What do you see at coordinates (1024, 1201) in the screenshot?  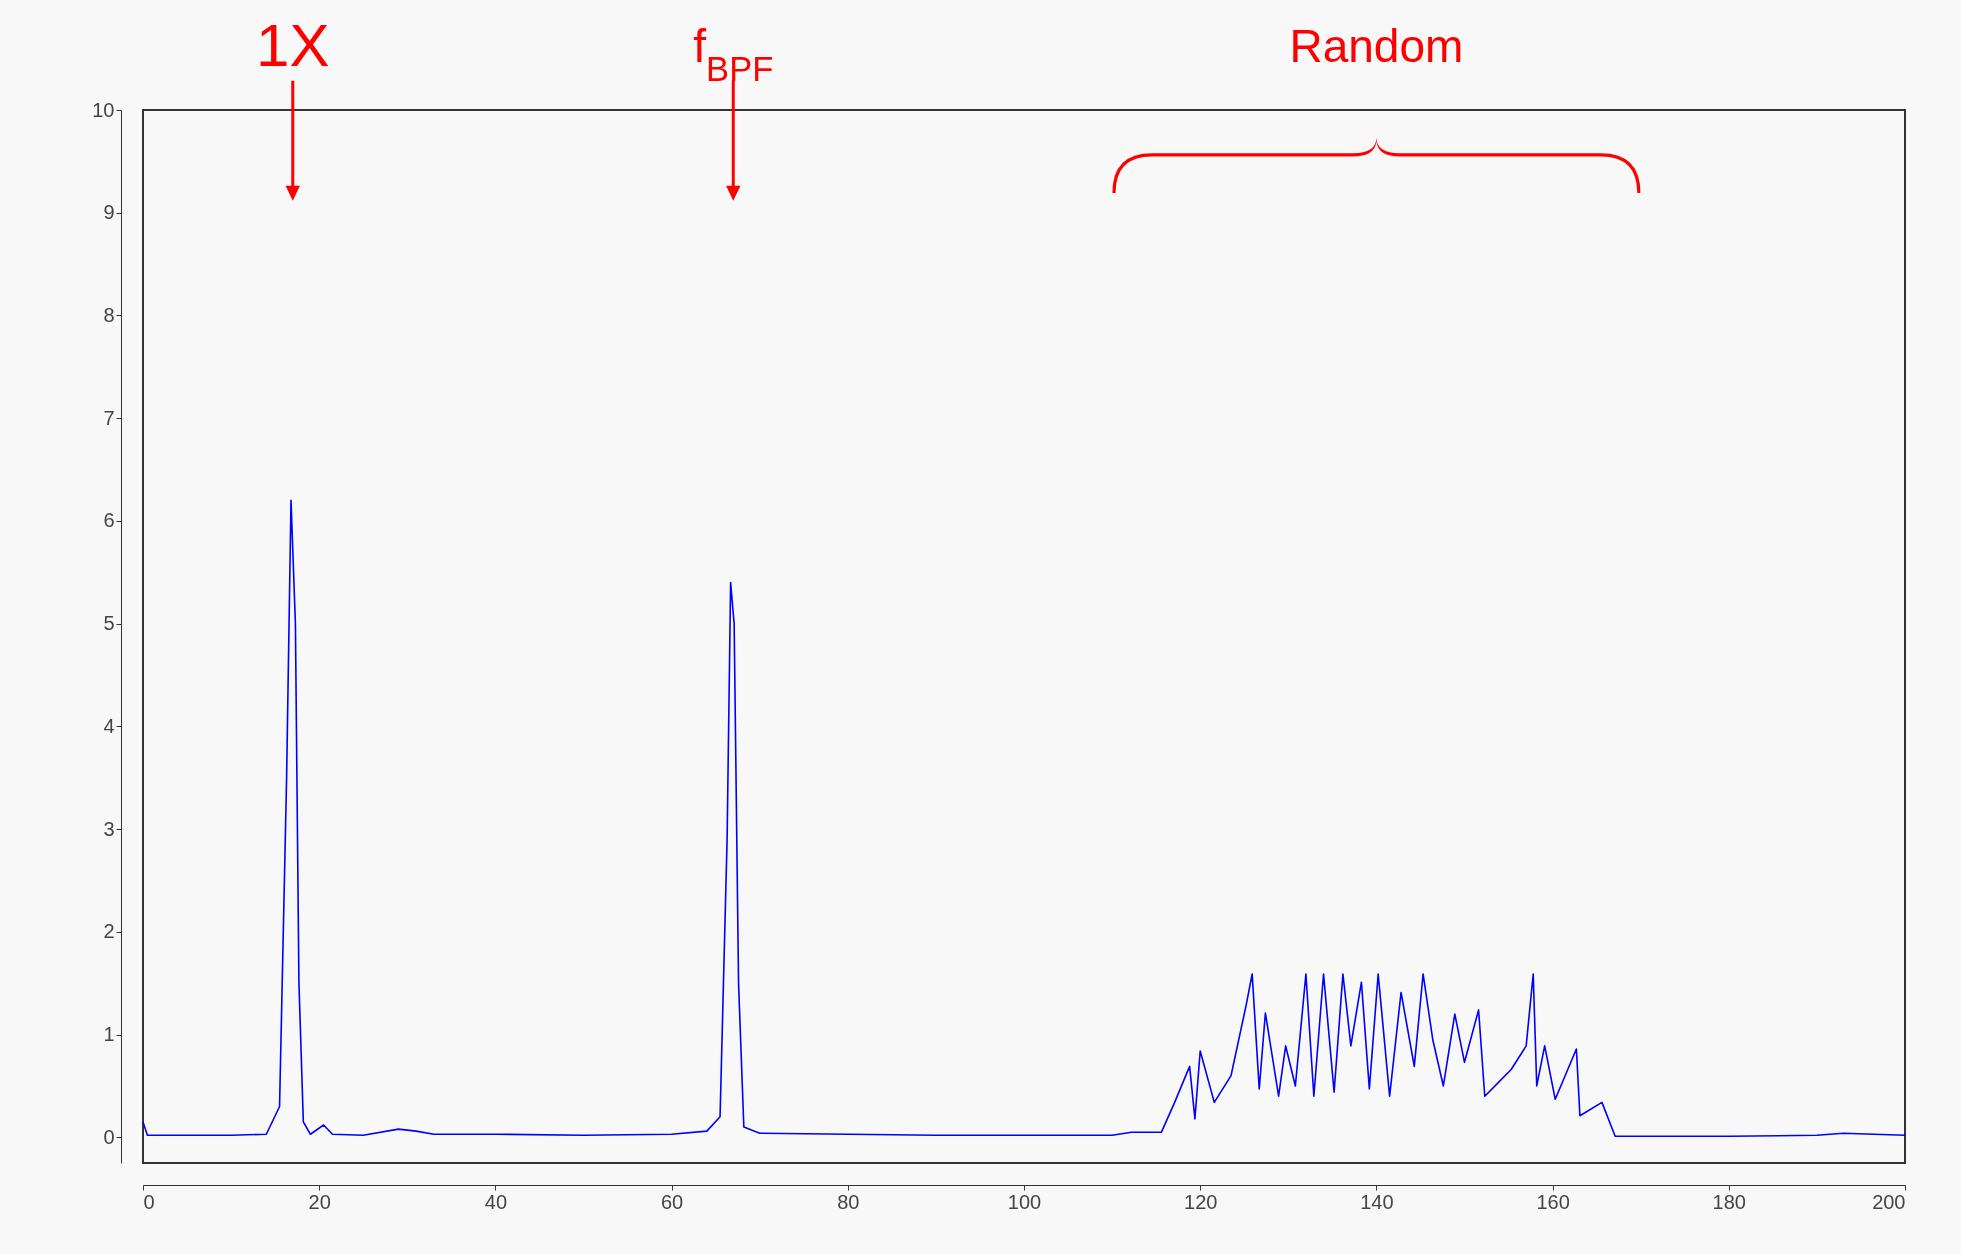 I see `x-tick-label: 100` at bounding box center [1024, 1201].